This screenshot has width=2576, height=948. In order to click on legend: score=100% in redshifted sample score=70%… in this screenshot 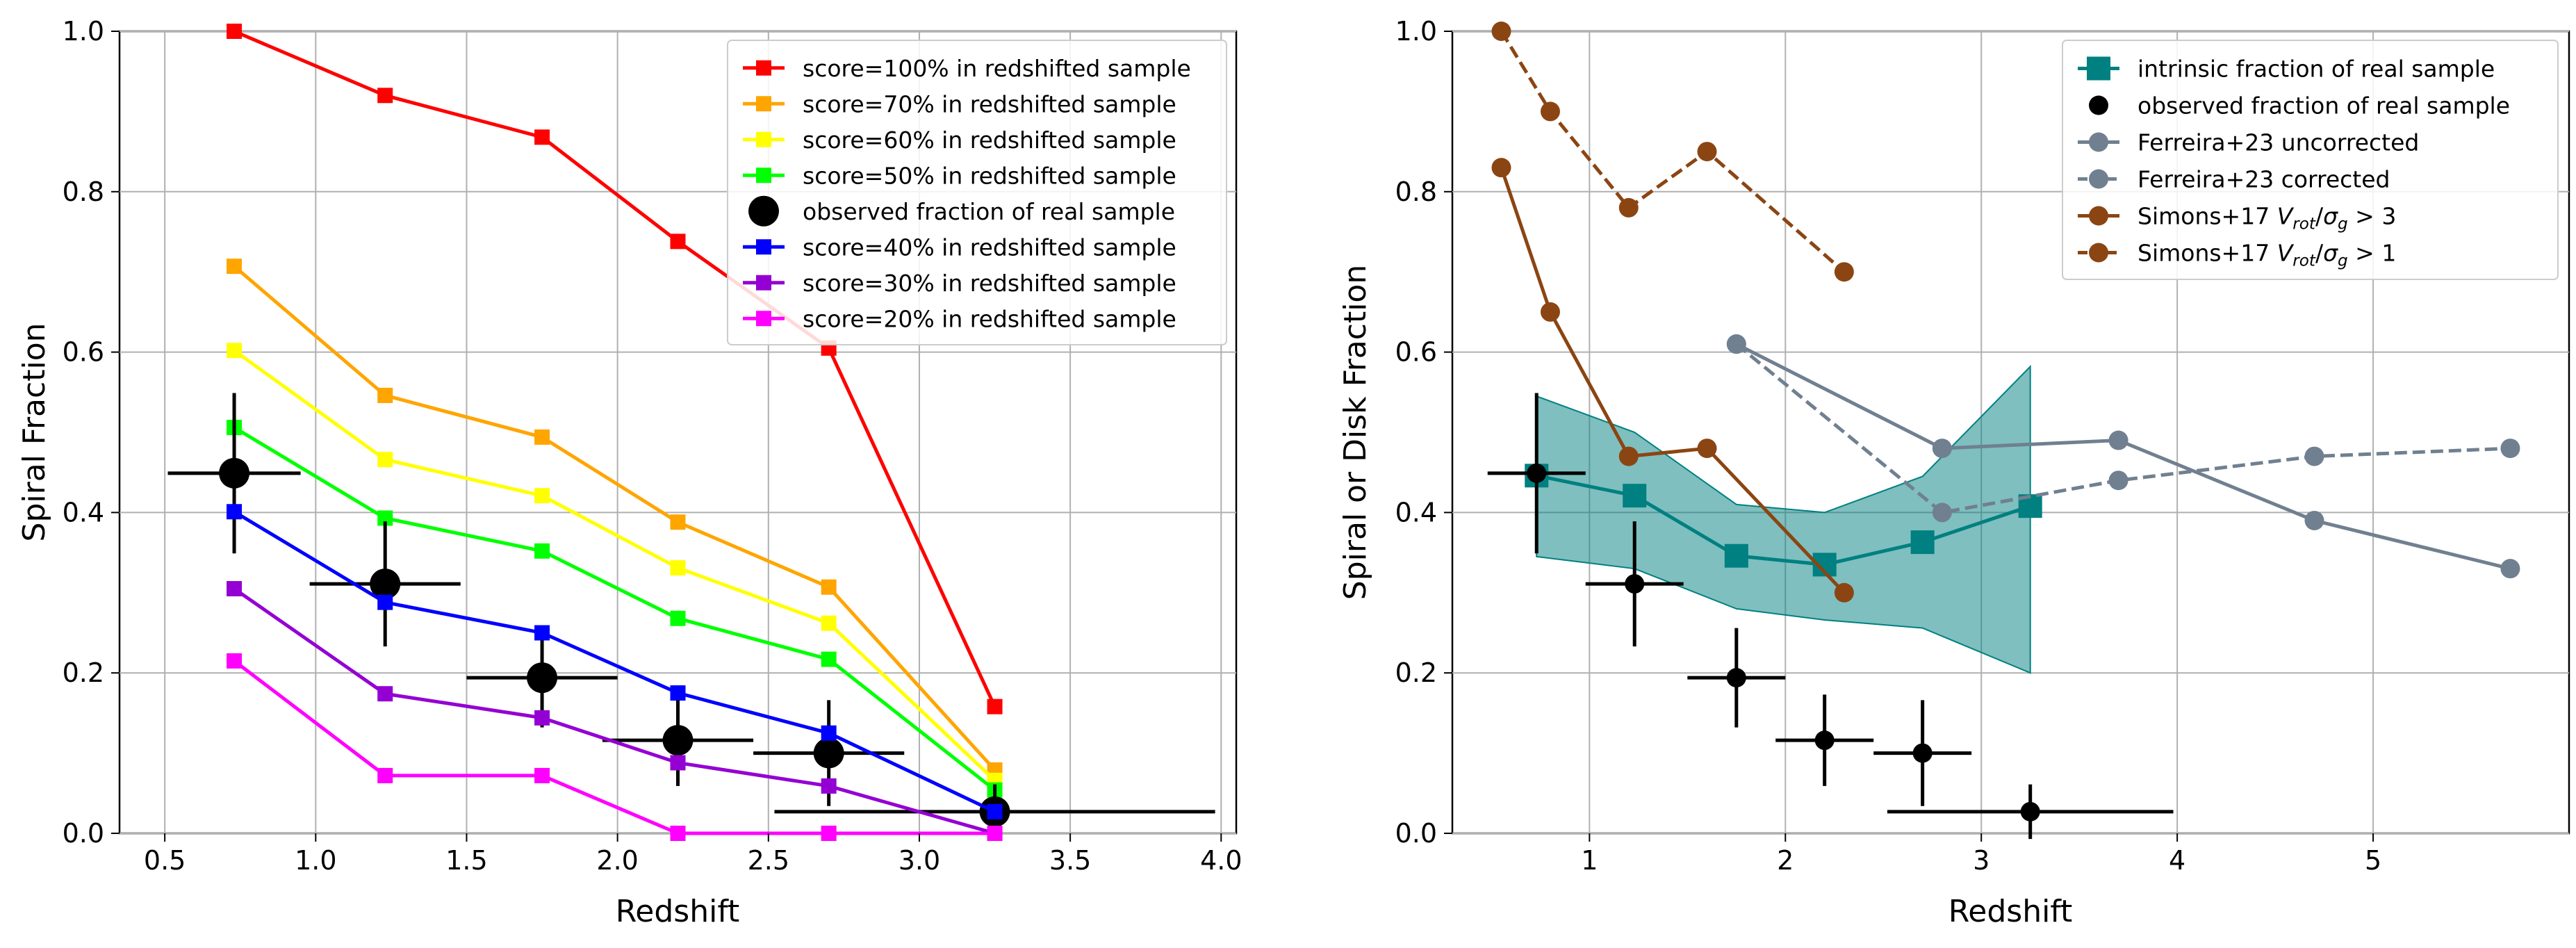, I will do `click(977, 193)`.